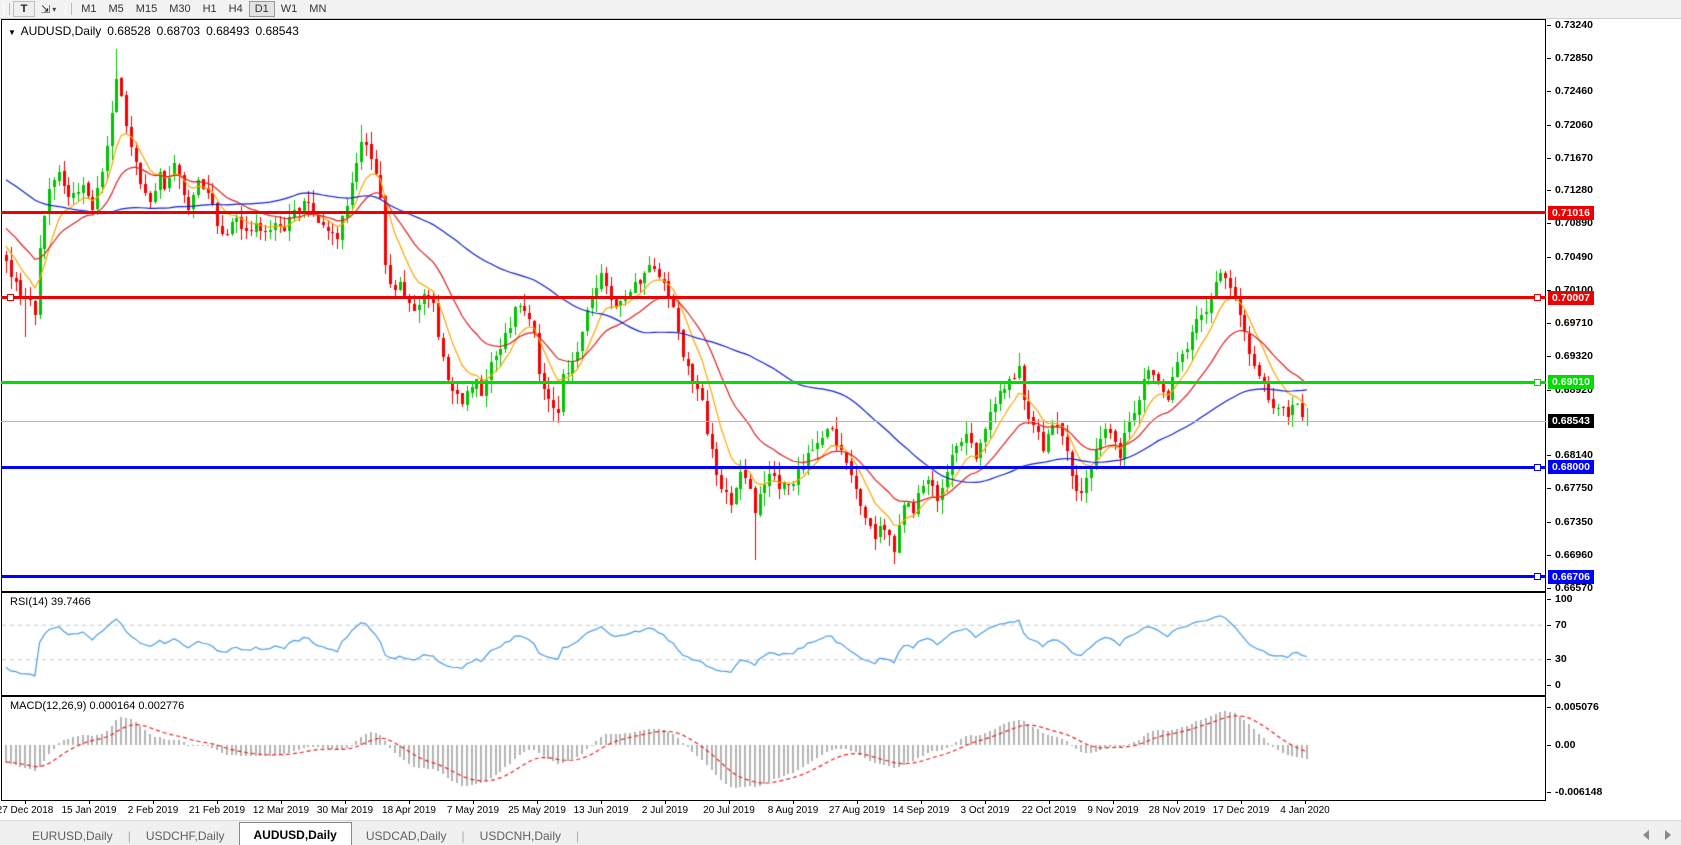  Describe the element at coordinates (1646, 835) in the screenshot. I see `tab-scroll-left-icon` at that location.